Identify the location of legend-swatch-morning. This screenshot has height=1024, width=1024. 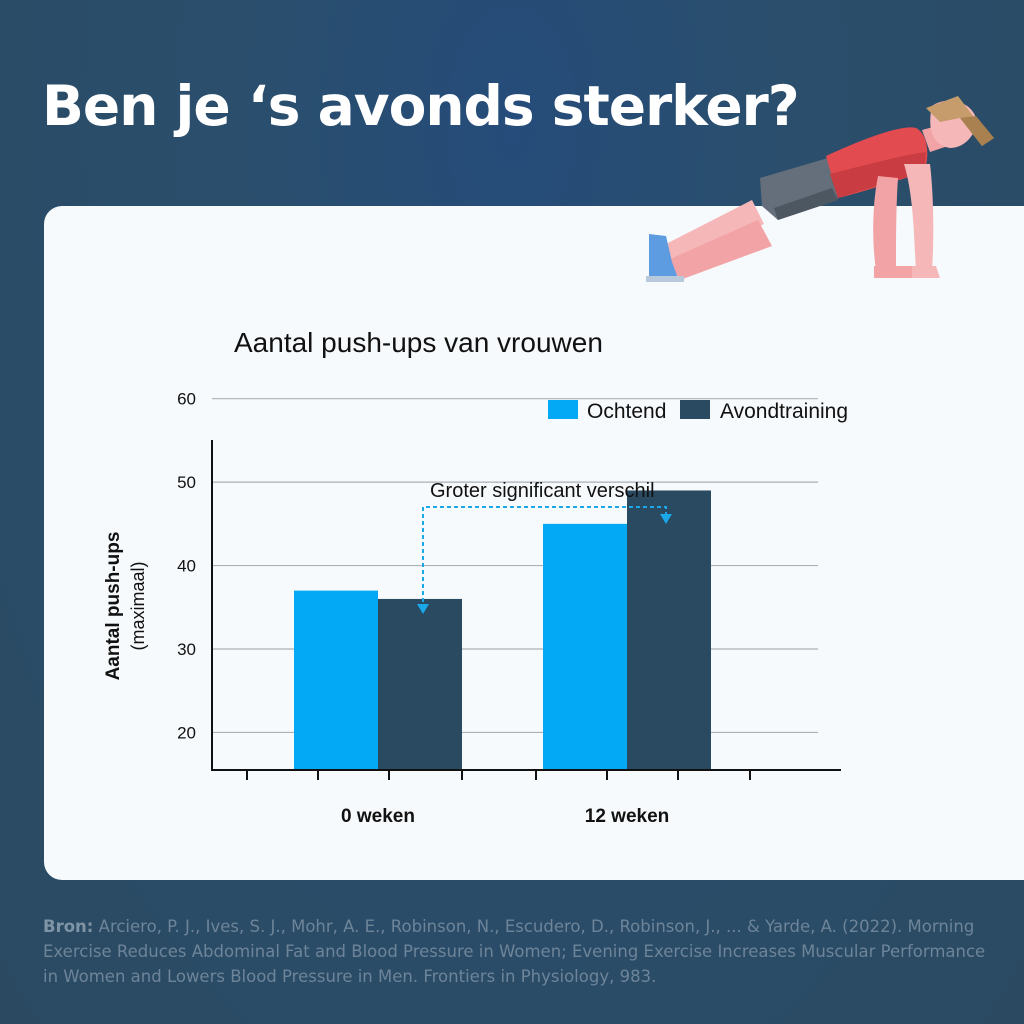
(563, 409).